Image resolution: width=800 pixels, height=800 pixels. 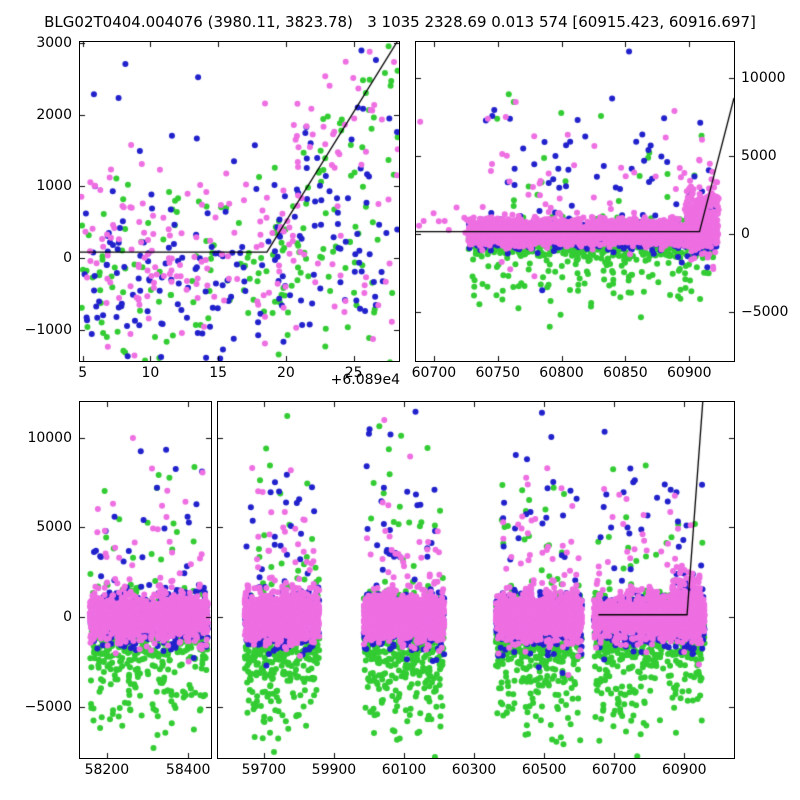 What do you see at coordinates (334, 770) in the screenshot?
I see `x-tick-label: 59900` at bounding box center [334, 770].